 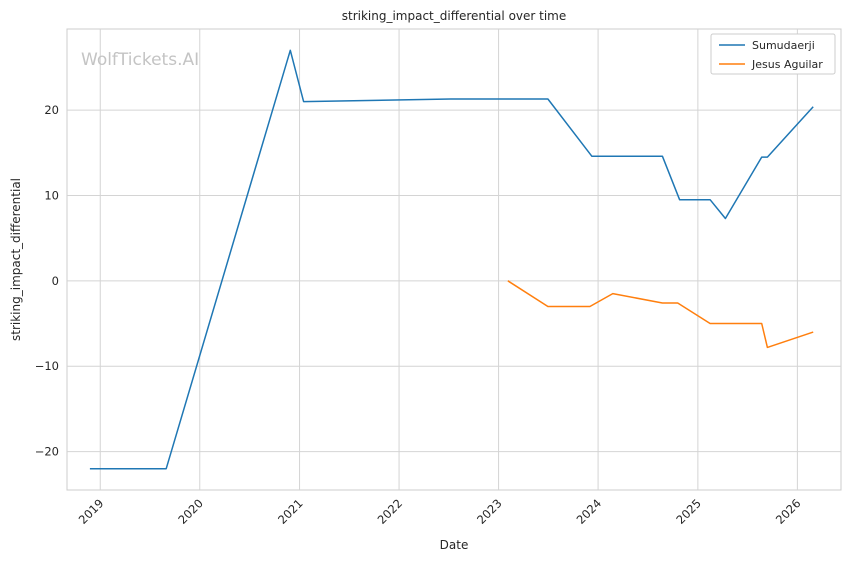 I want to click on chart-title: striking_impact_differential over time, so click(x=454, y=16).